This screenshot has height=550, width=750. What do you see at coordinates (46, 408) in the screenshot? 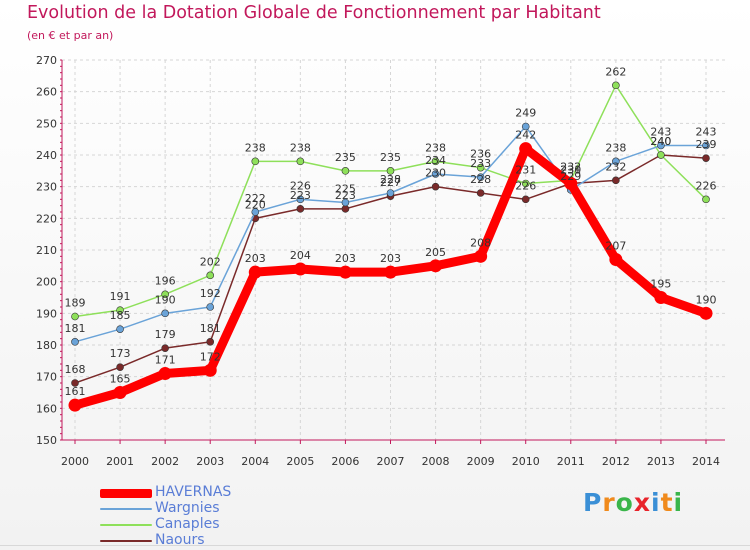
I see `y-tick-label: 160` at bounding box center [46, 408].